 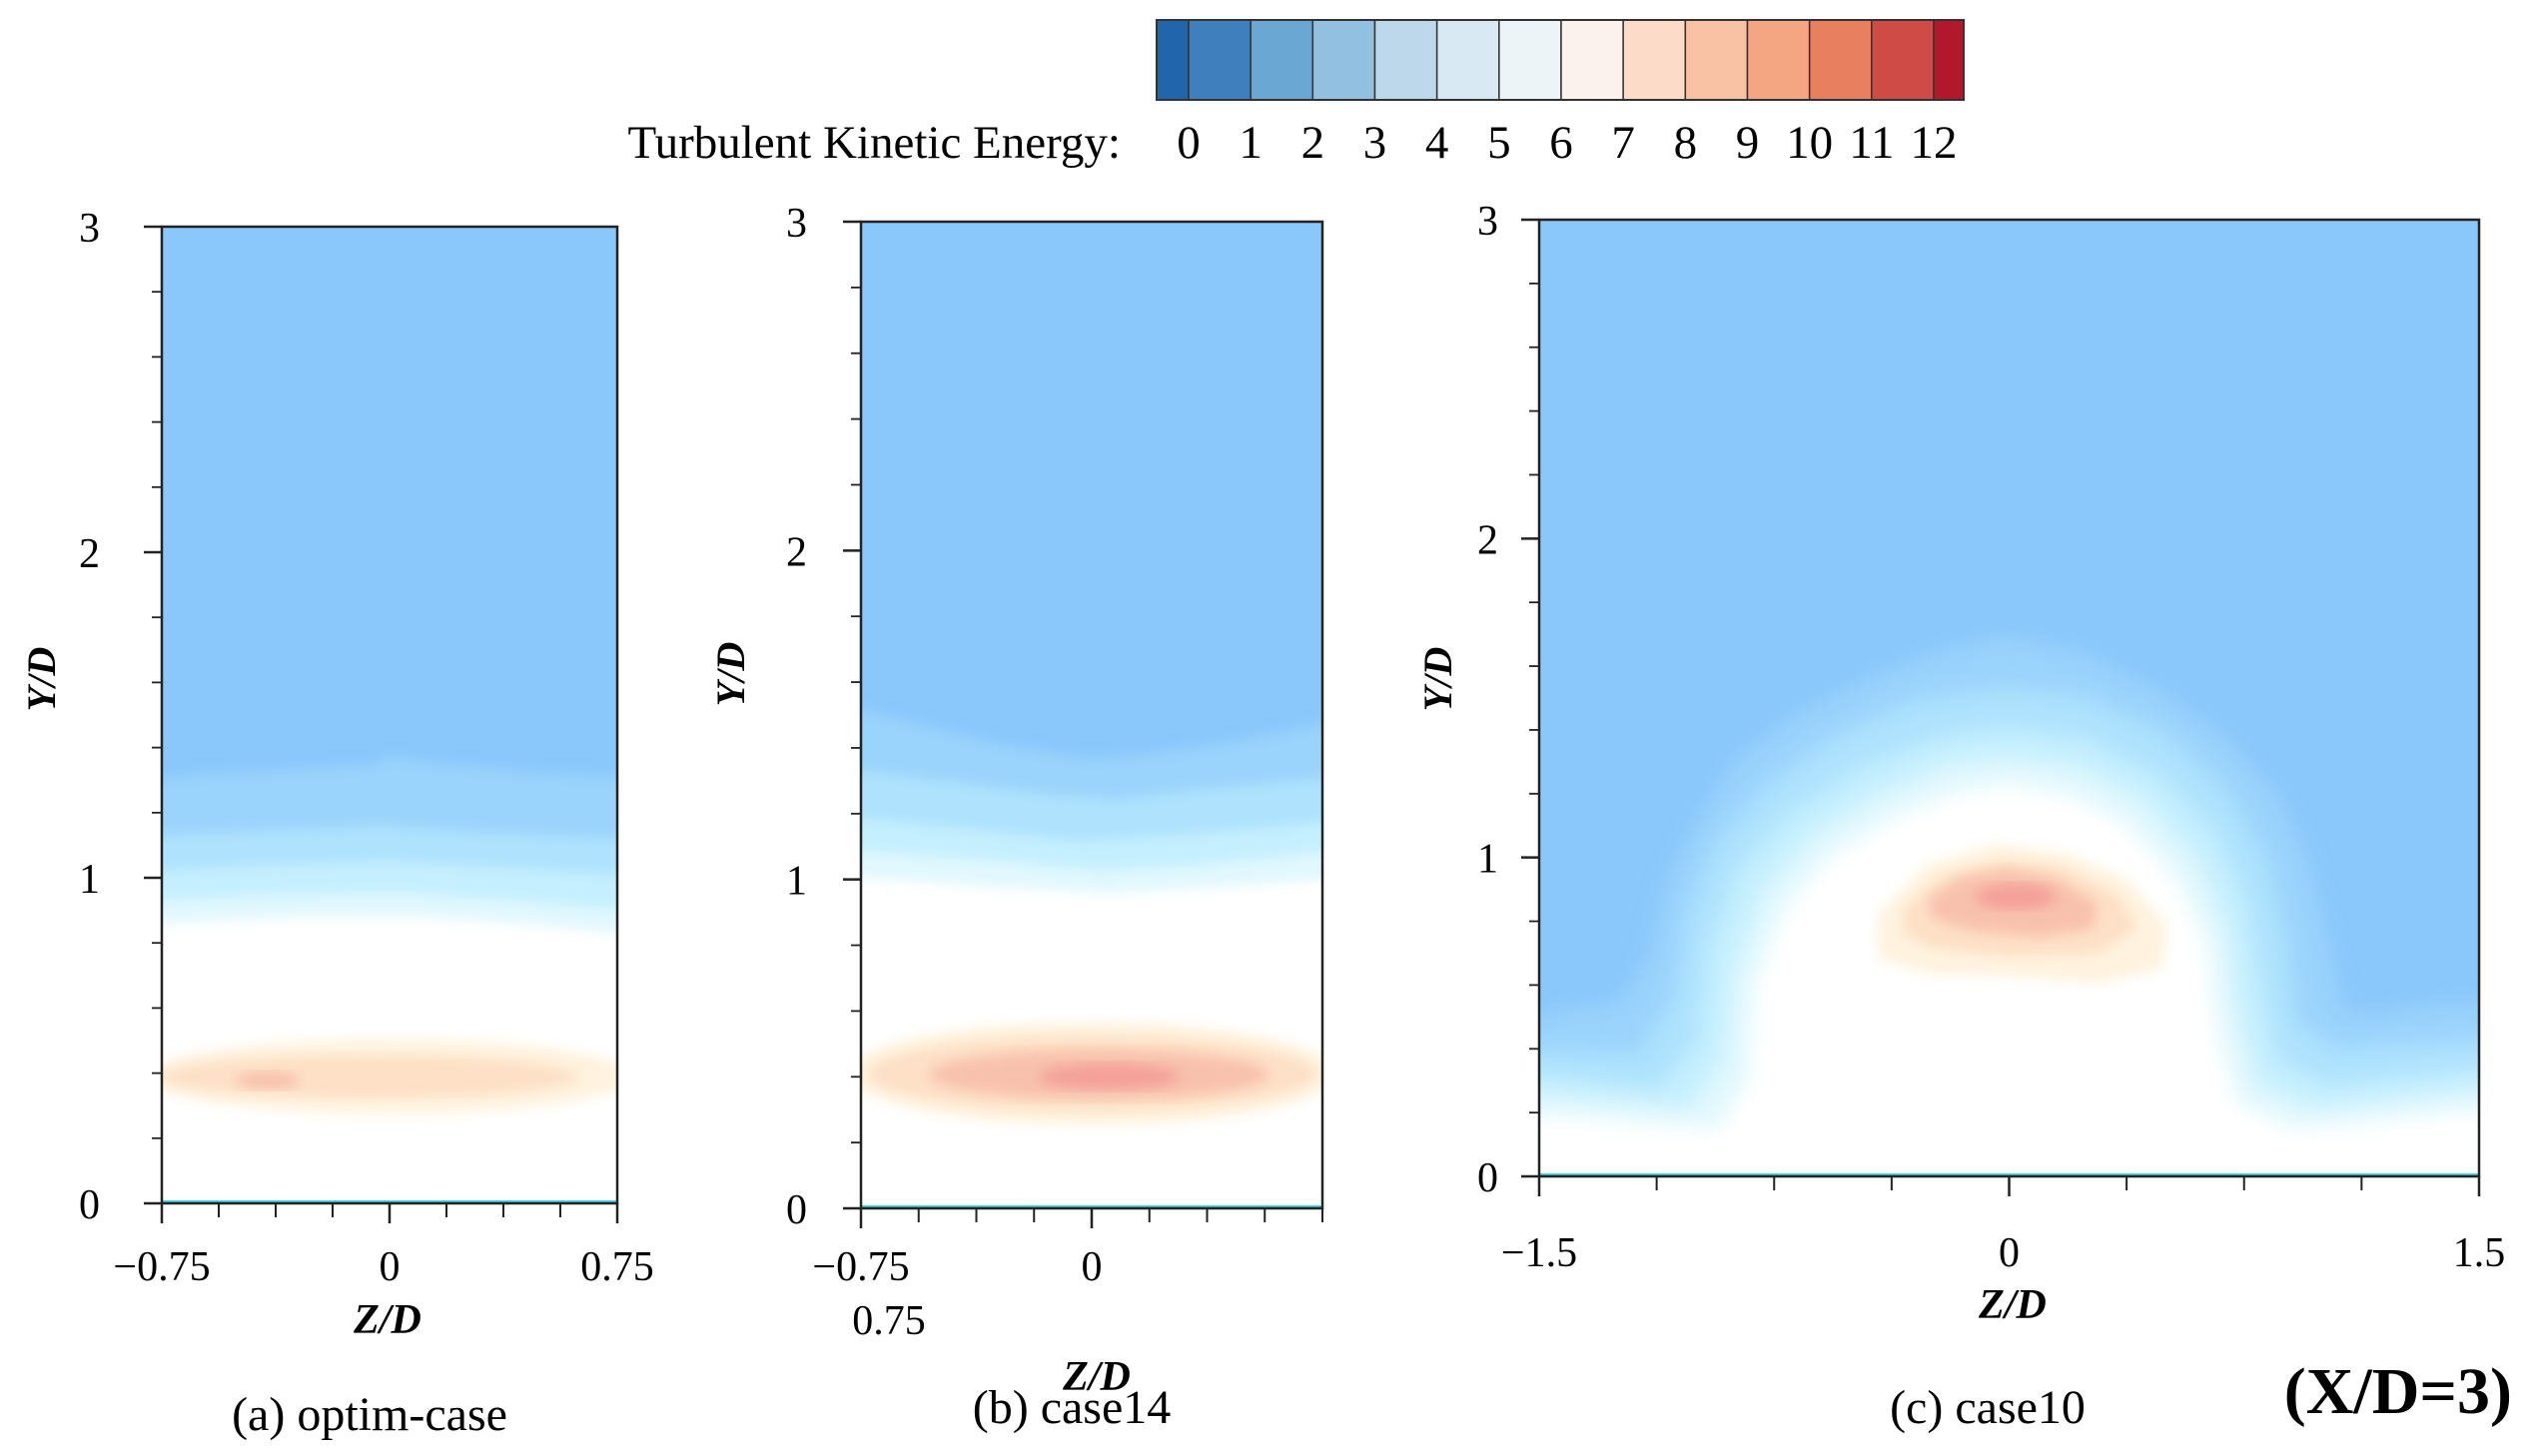 I want to click on panel-a-ylabel: Y/D, so click(x=41, y=679).